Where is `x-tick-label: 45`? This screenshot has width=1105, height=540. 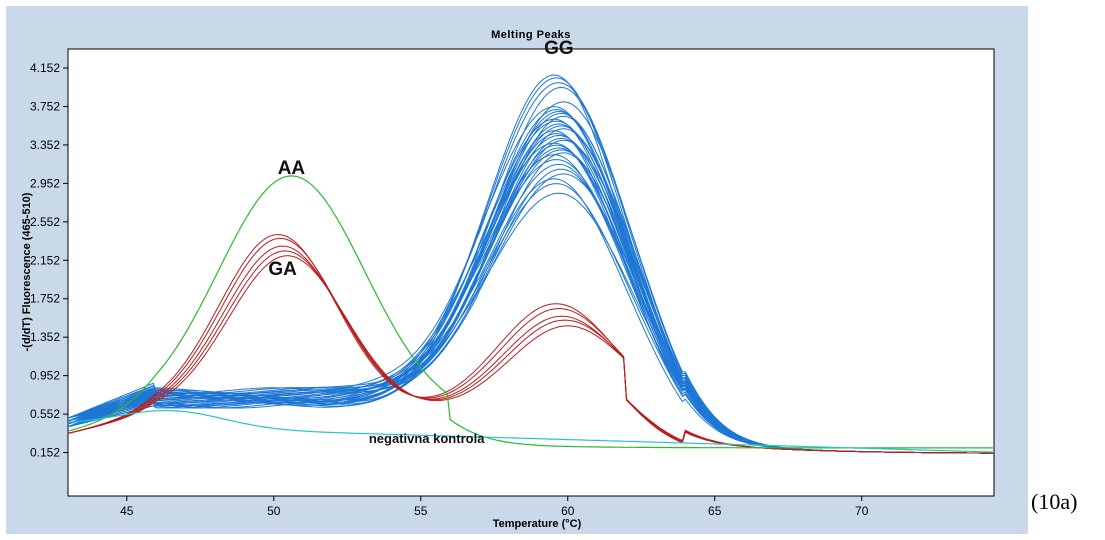
x-tick-label: 45 is located at coordinates (127, 511).